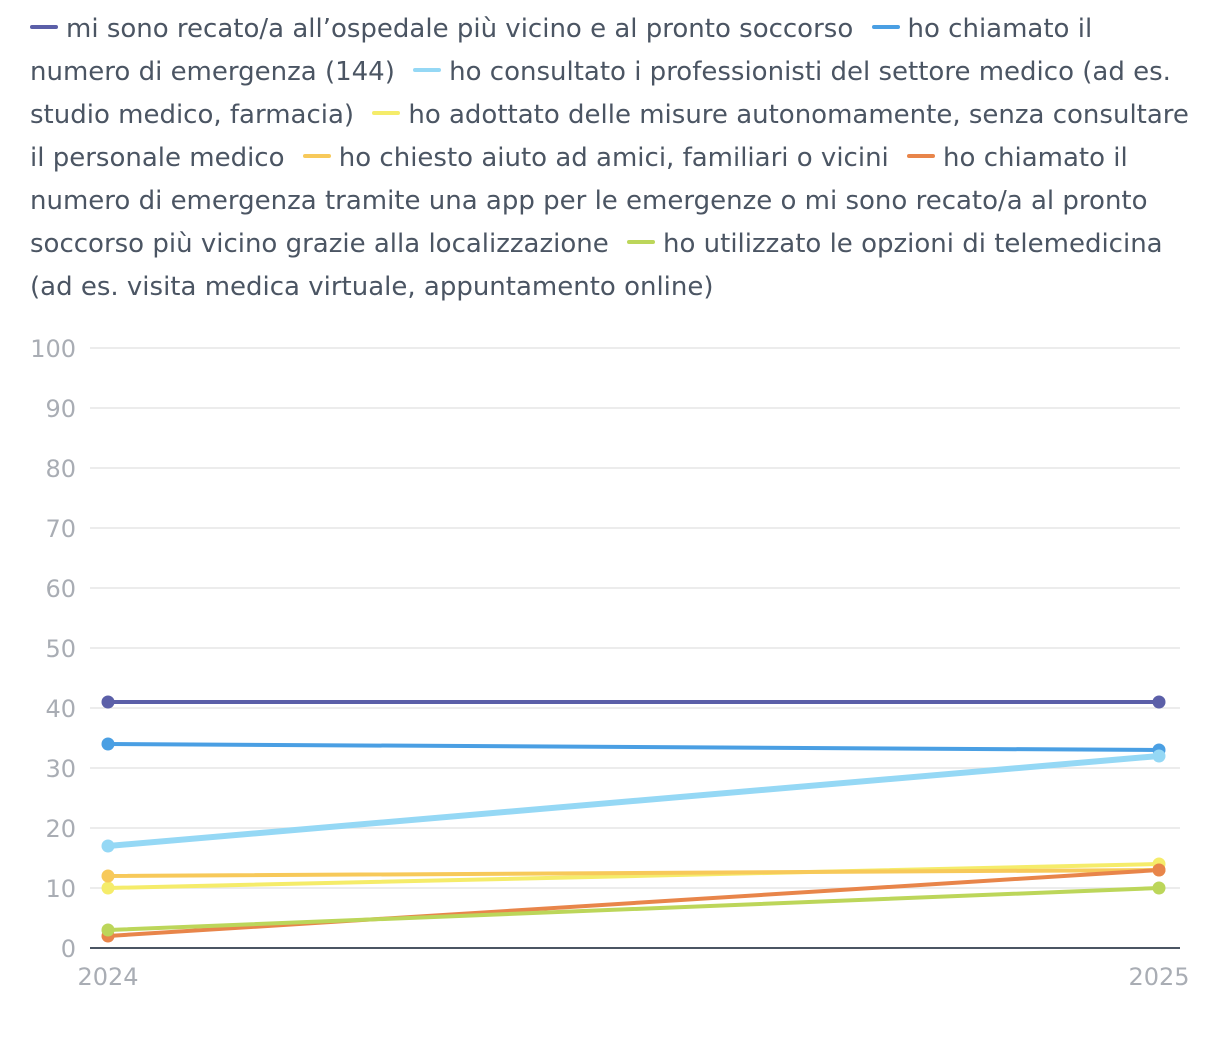  I want to click on y-tick-label: 80, so click(60, 469).